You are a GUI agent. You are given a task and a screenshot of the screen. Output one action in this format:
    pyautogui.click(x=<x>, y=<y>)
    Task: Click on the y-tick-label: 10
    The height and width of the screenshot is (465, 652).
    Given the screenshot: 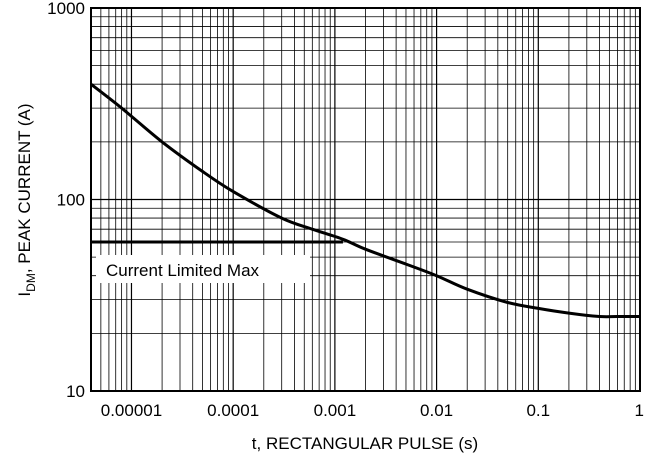 What is the action you would take?
    pyautogui.click(x=75, y=391)
    